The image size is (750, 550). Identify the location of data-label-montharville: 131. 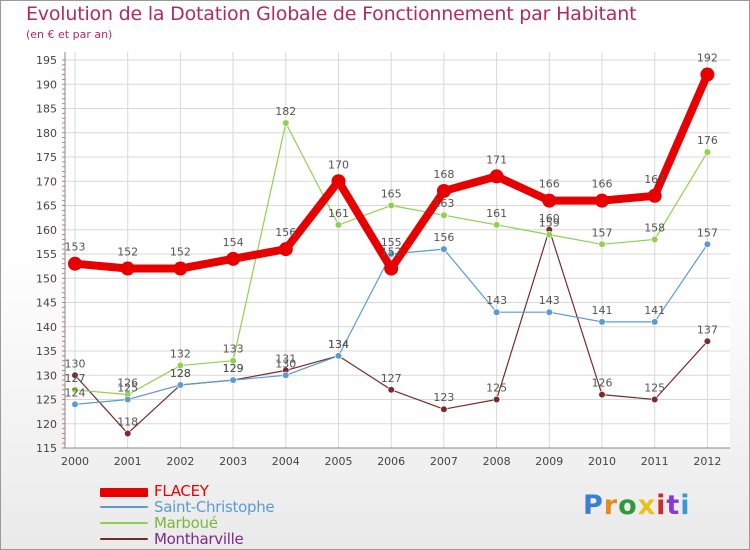
(285, 358).